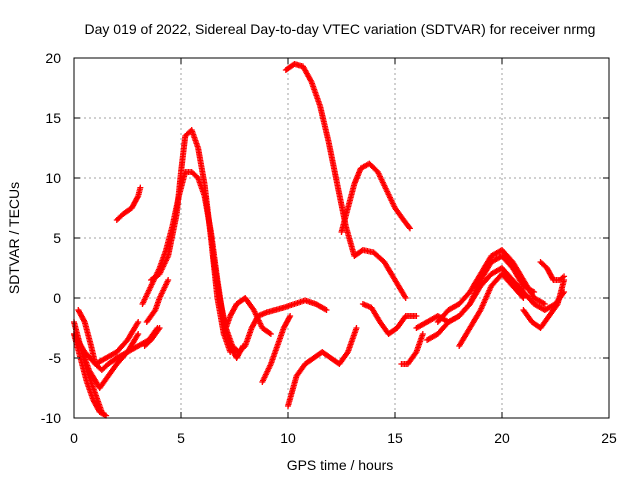 Image resolution: width=640 pixels, height=480 pixels. What do you see at coordinates (14, 238) in the screenshot?
I see `y-axis-label: SDTVAR / TECUs` at bounding box center [14, 238].